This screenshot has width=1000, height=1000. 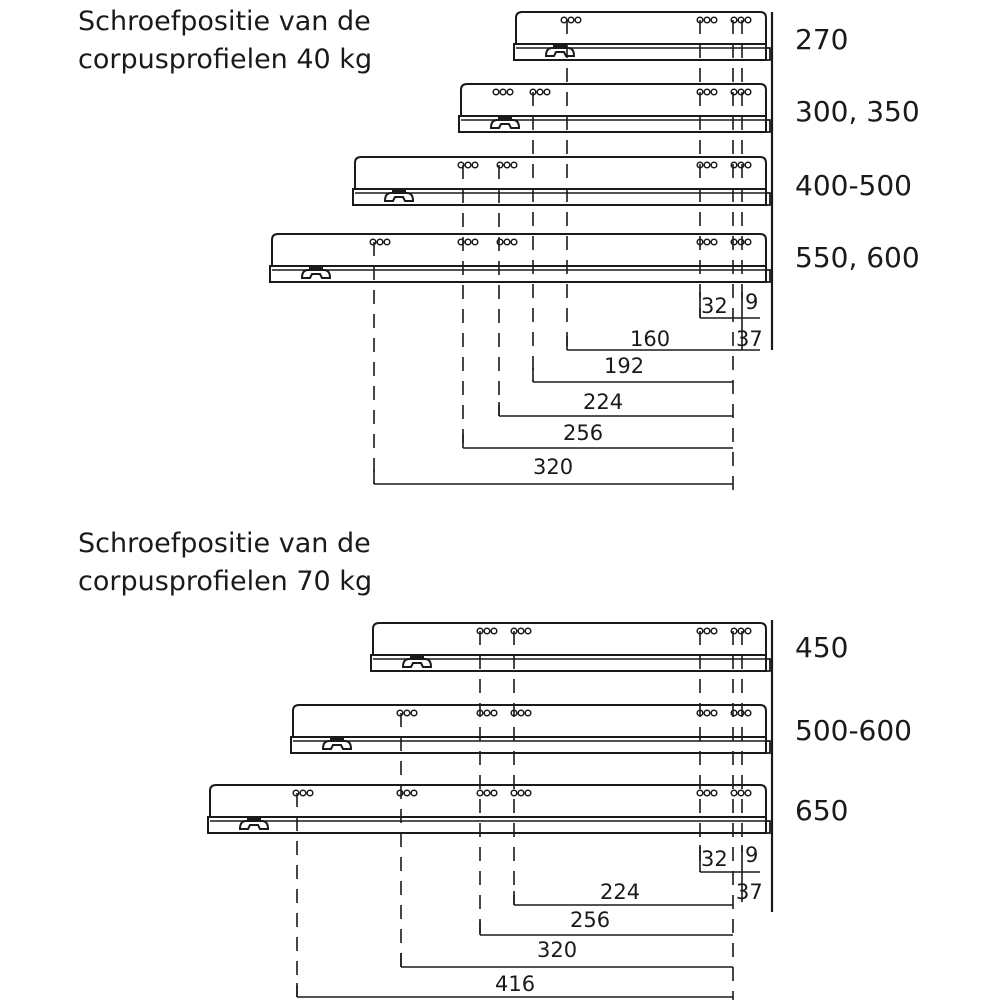 I want to click on dim-label: 256, so click(x=583, y=433).